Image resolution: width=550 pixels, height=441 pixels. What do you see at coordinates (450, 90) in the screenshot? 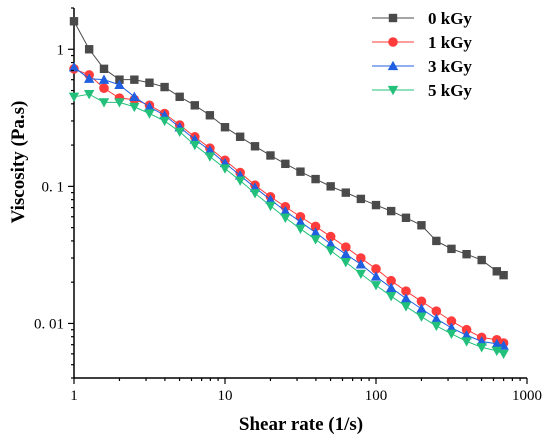
I see `legend-label-3: 5 kGy` at bounding box center [450, 90].